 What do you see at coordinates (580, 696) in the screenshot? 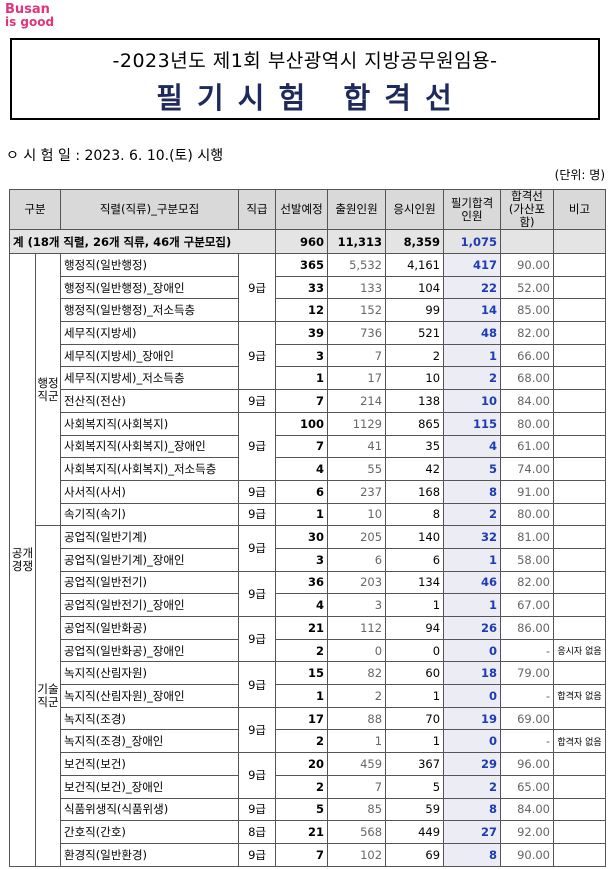
I see `cell: 합격자 없음` at bounding box center [580, 696].